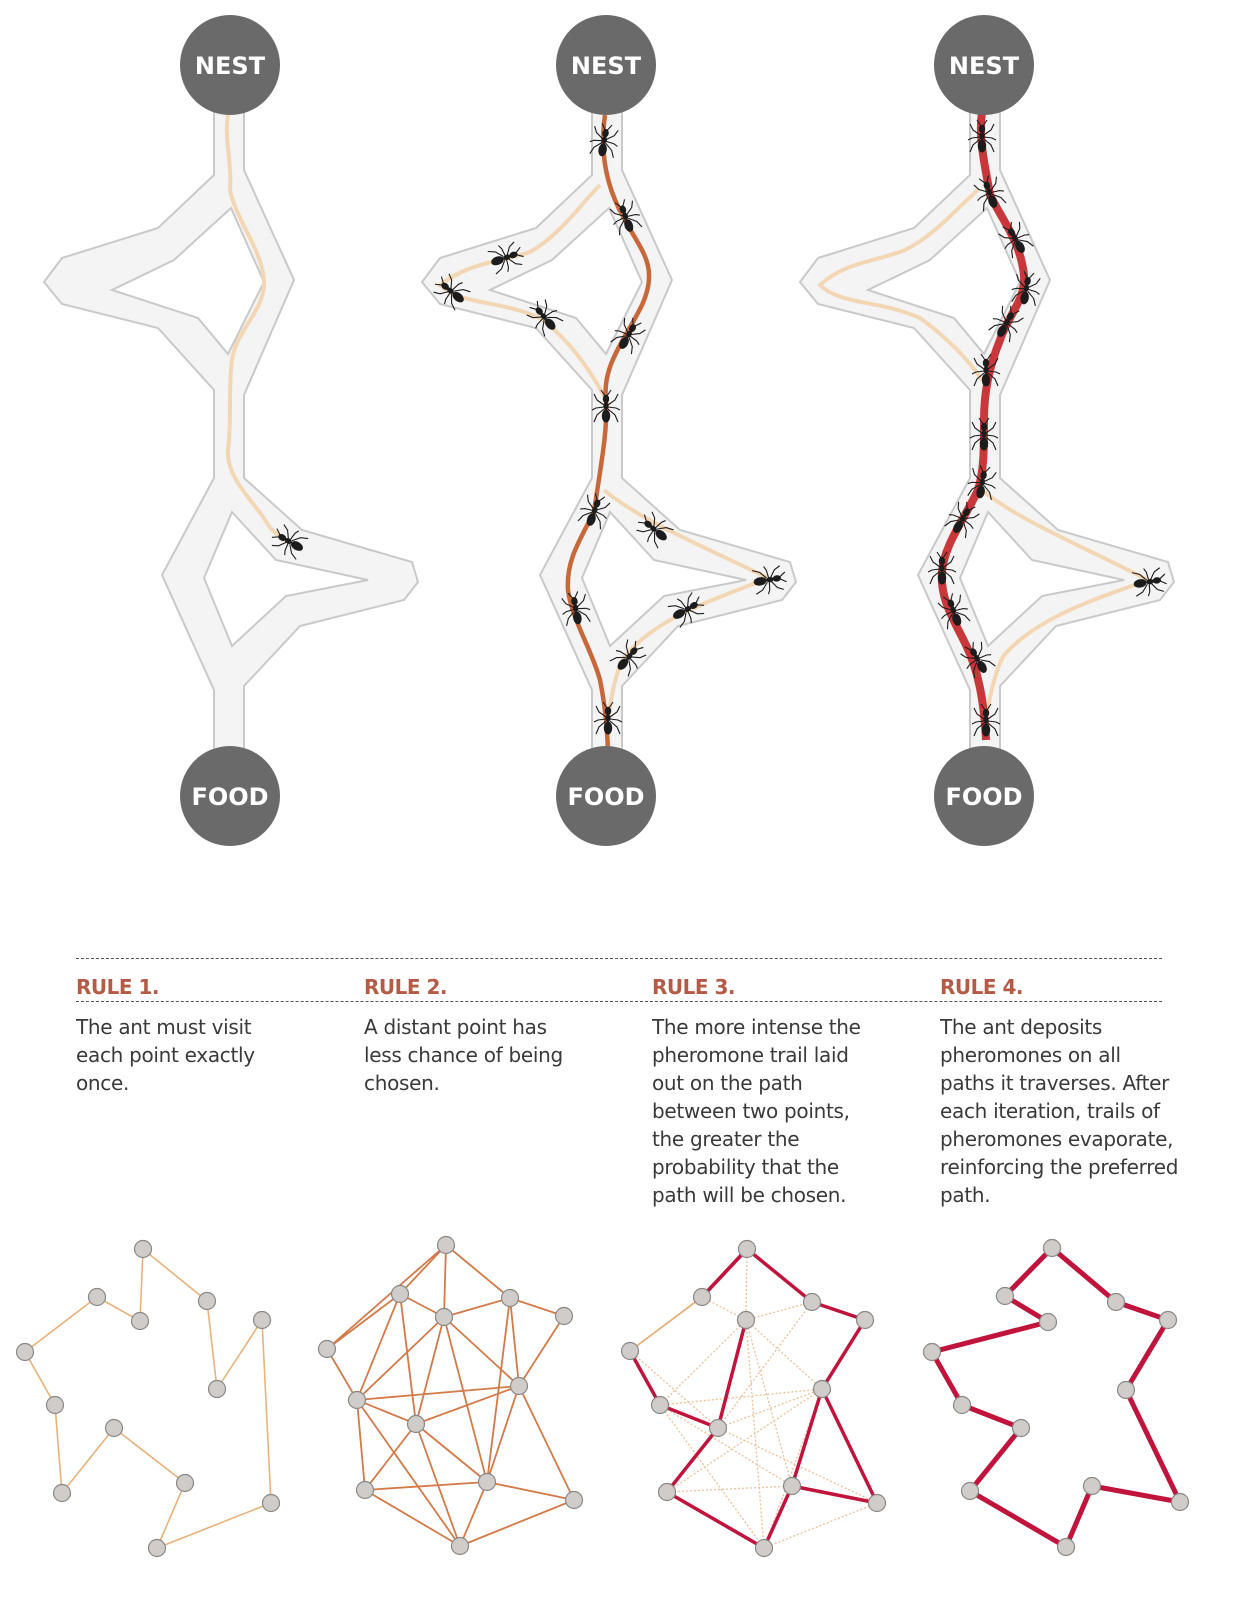  Describe the element at coordinates (406, 987) in the screenshot. I see `rule-2-title: RULE 2.` at that location.